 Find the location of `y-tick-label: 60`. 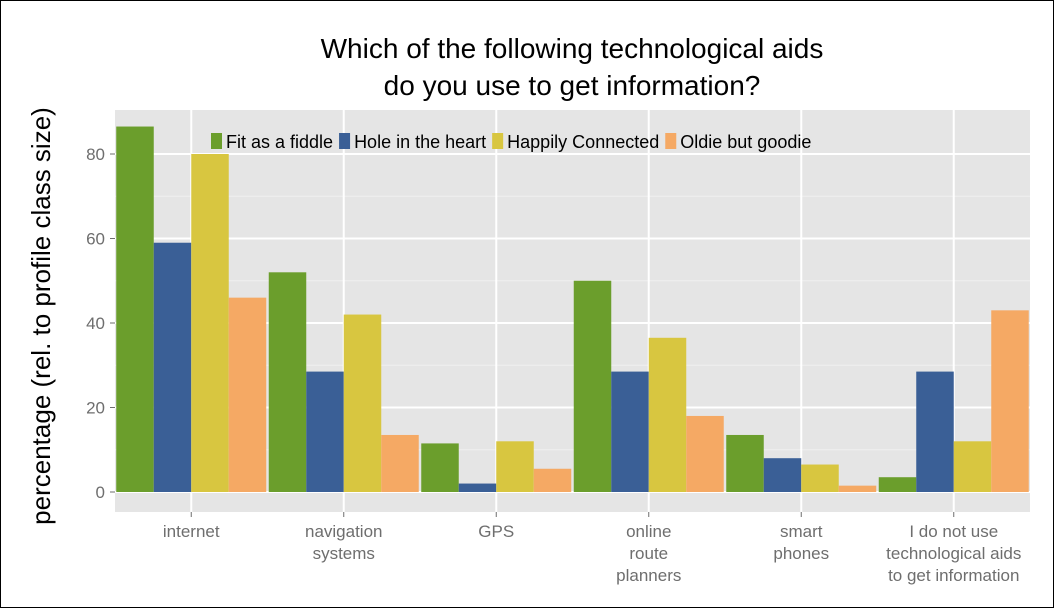

y-tick-label: 60 is located at coordinates (95, 239).